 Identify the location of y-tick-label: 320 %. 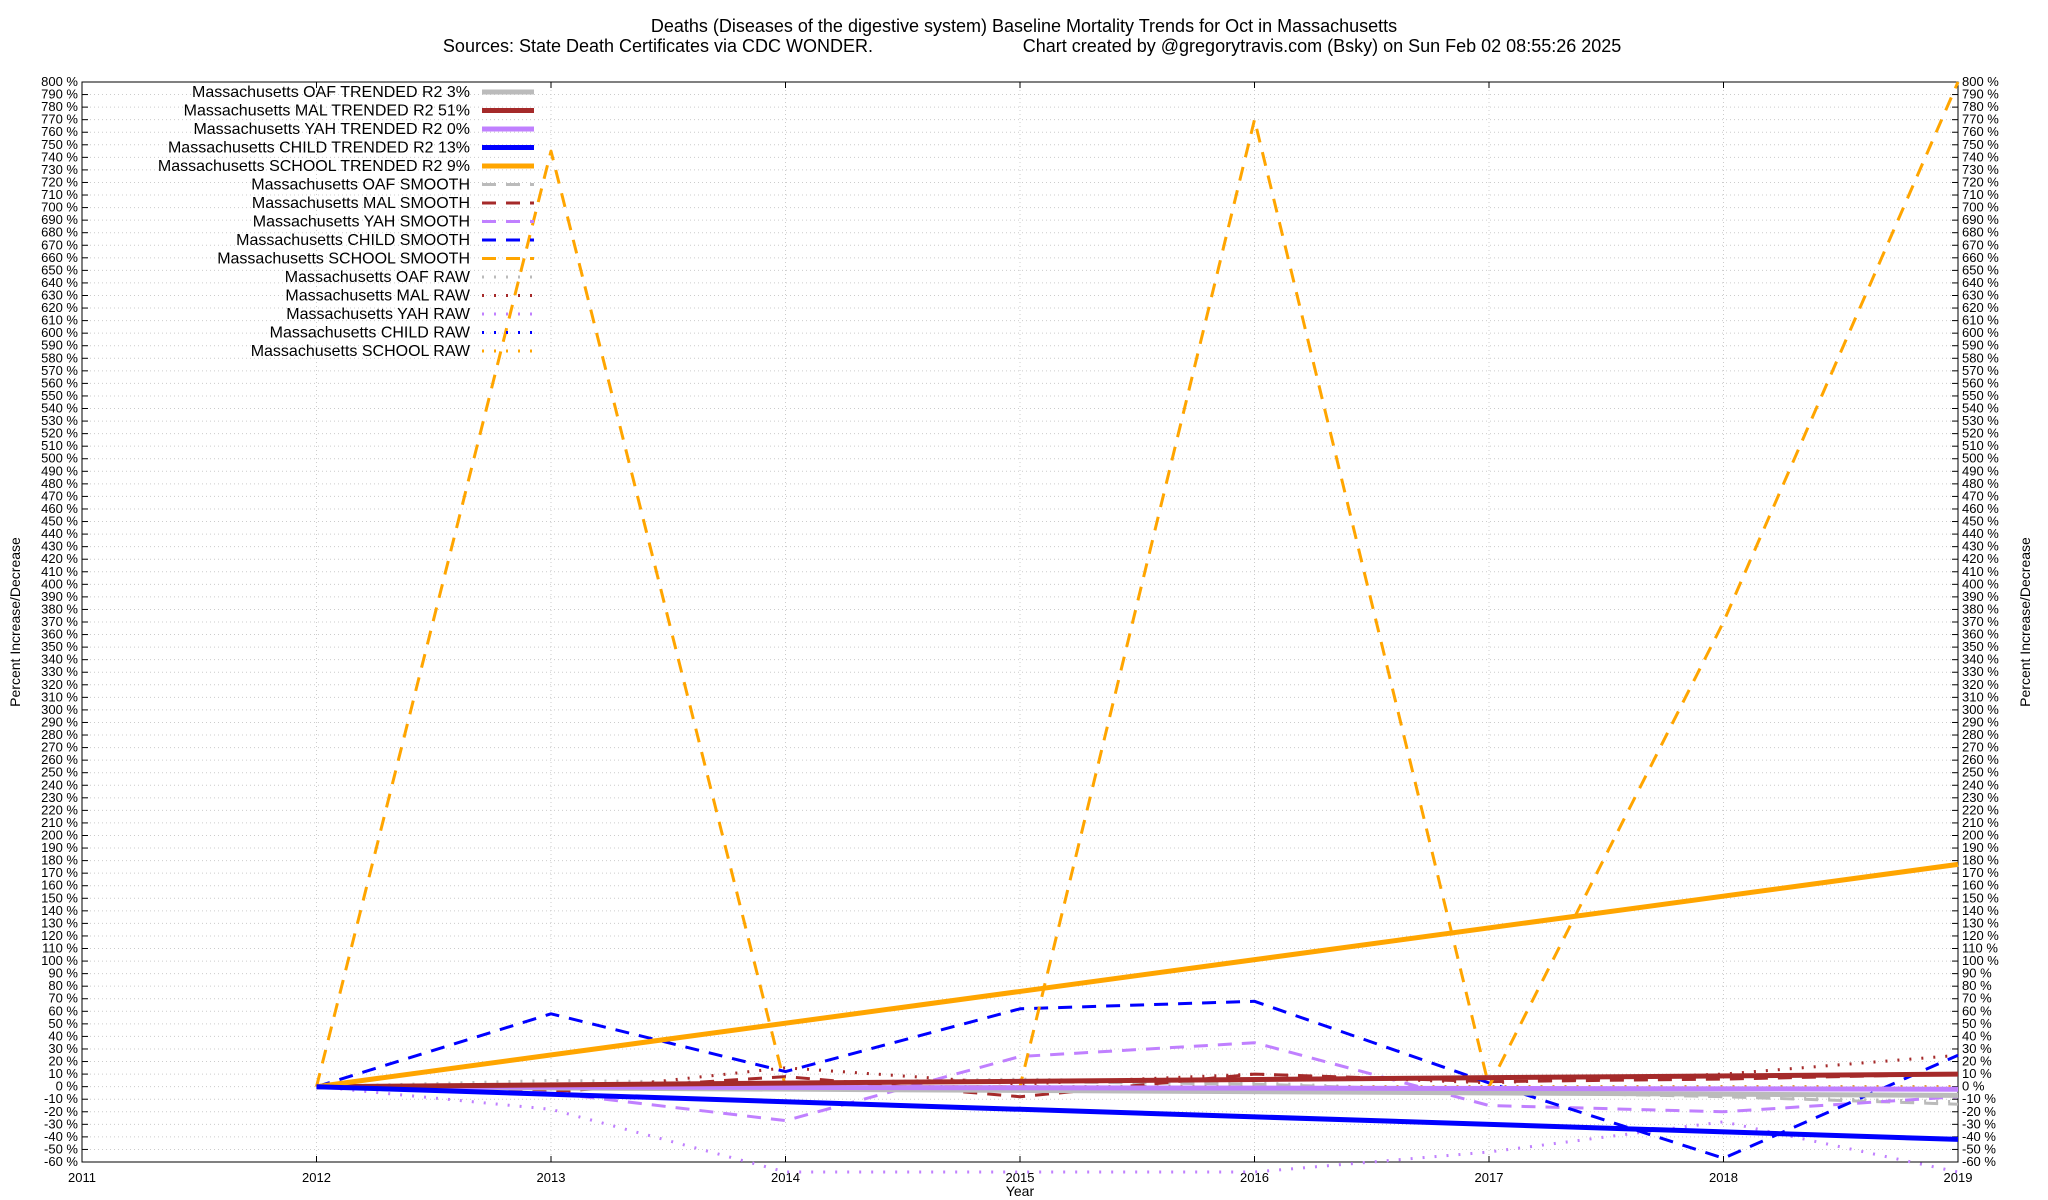
(59, 684).